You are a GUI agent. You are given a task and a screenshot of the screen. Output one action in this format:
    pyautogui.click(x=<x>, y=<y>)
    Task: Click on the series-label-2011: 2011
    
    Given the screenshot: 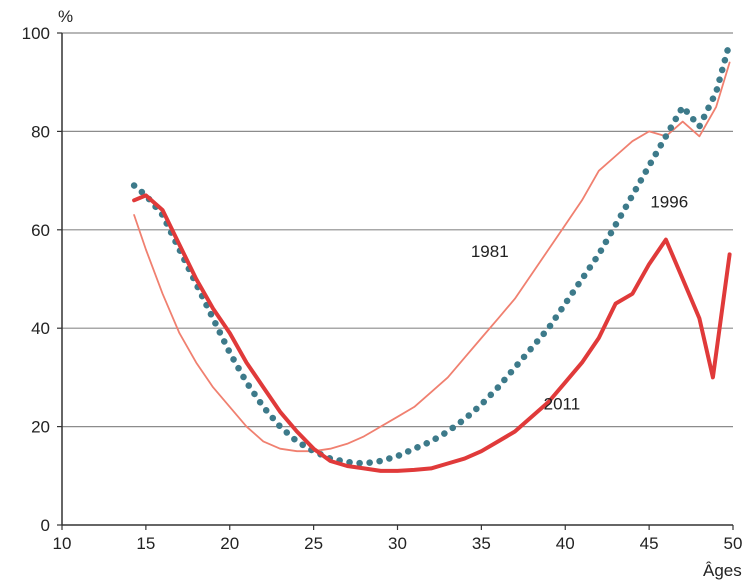 What is the action you would take?
    pyautogui.click(x=562, y=403)
    